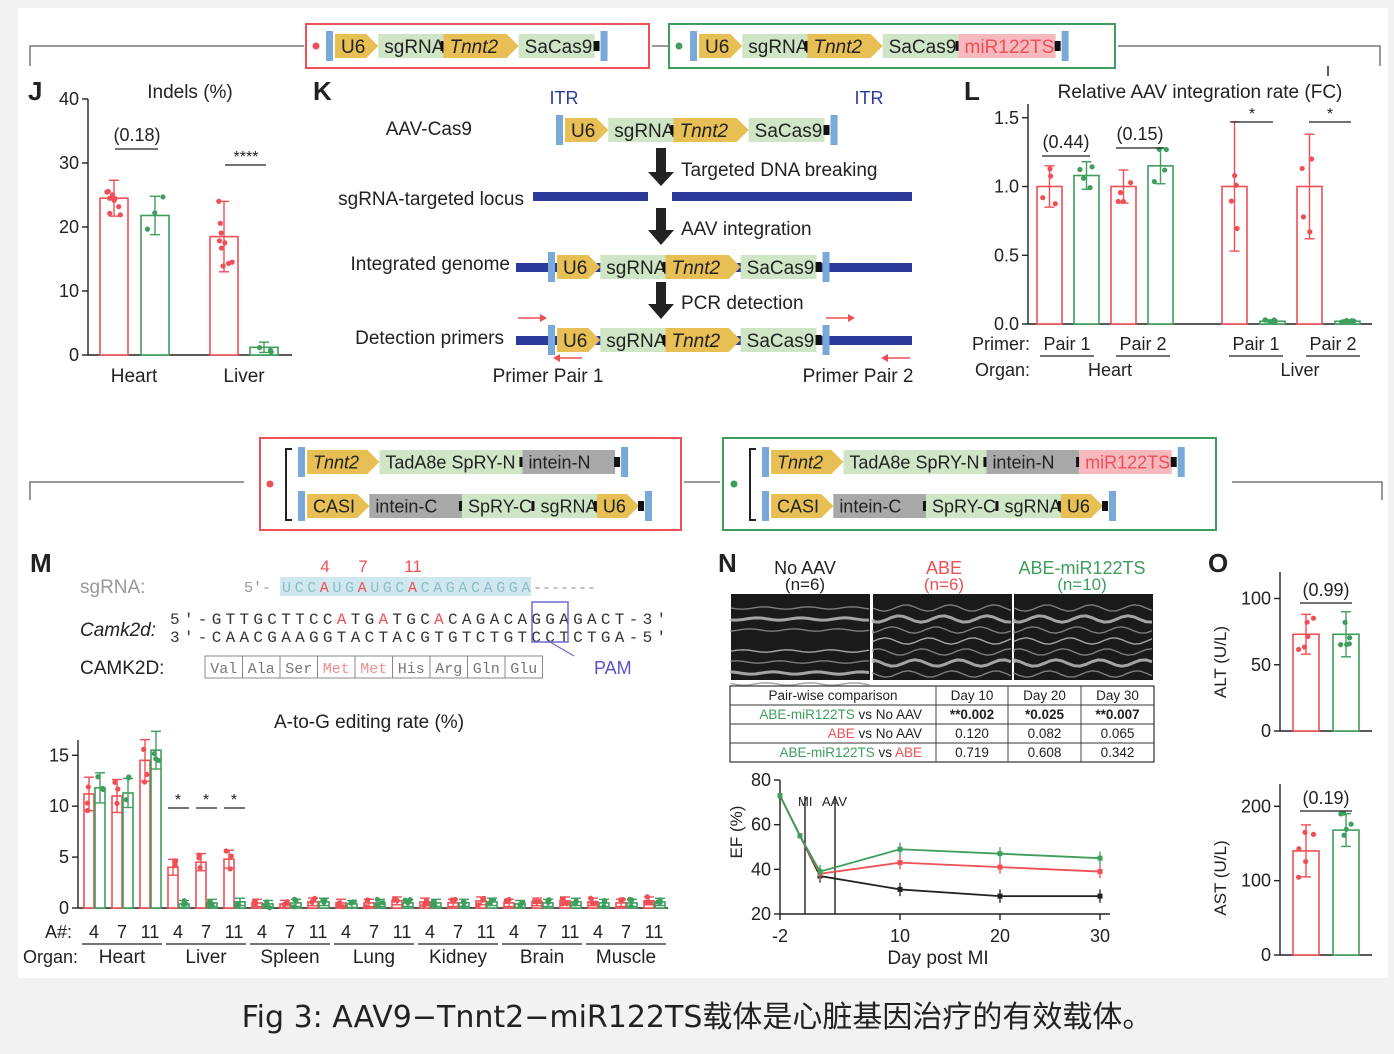 The width and height of the screenshot is (1394, 1054). What do you see at coordinates (834, 801) in the screenshot?
I see `aav-label: AAV` at bounding box center [834, 801].